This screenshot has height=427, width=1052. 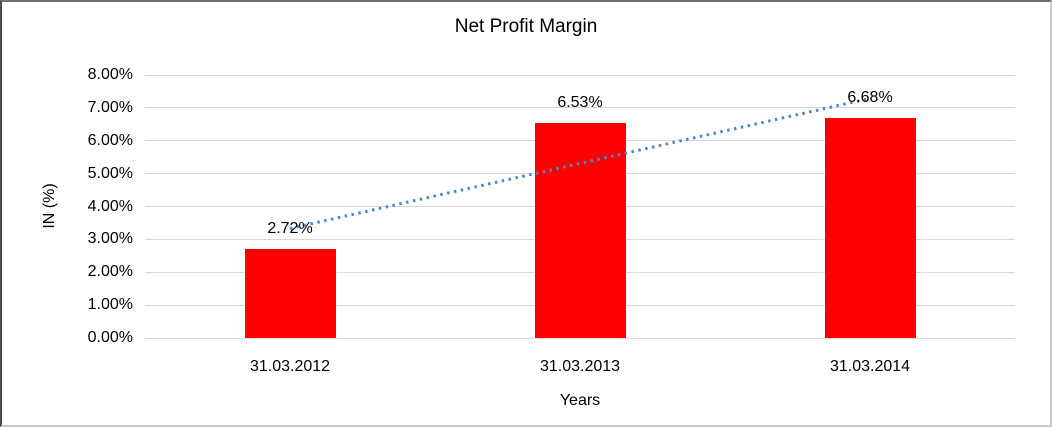 I want to click on y-tick-label: 0.00%, so click(x=110, y=337).